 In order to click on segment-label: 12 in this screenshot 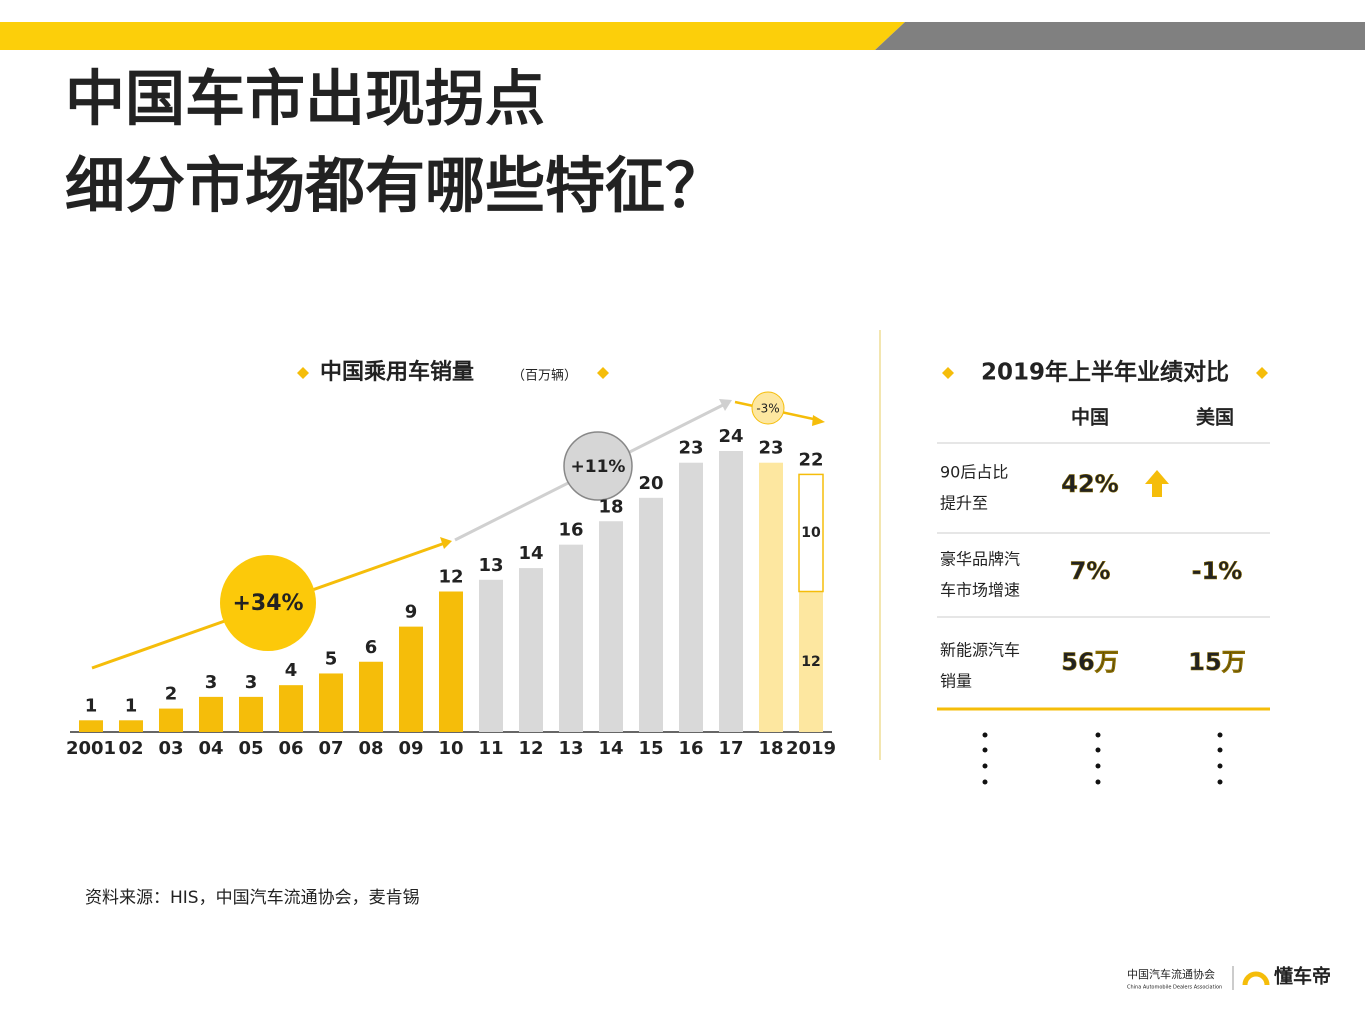, I will do `click(810, 662)`.